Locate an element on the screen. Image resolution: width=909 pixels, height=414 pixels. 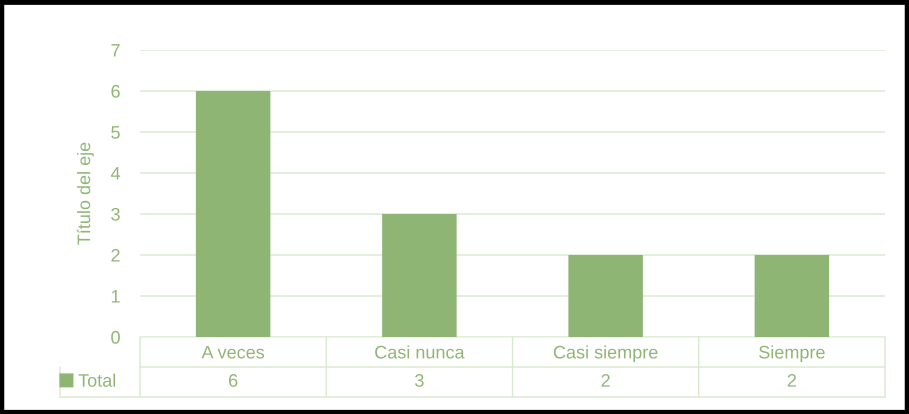
legend-label: Total is located at coordinates (97, 380).